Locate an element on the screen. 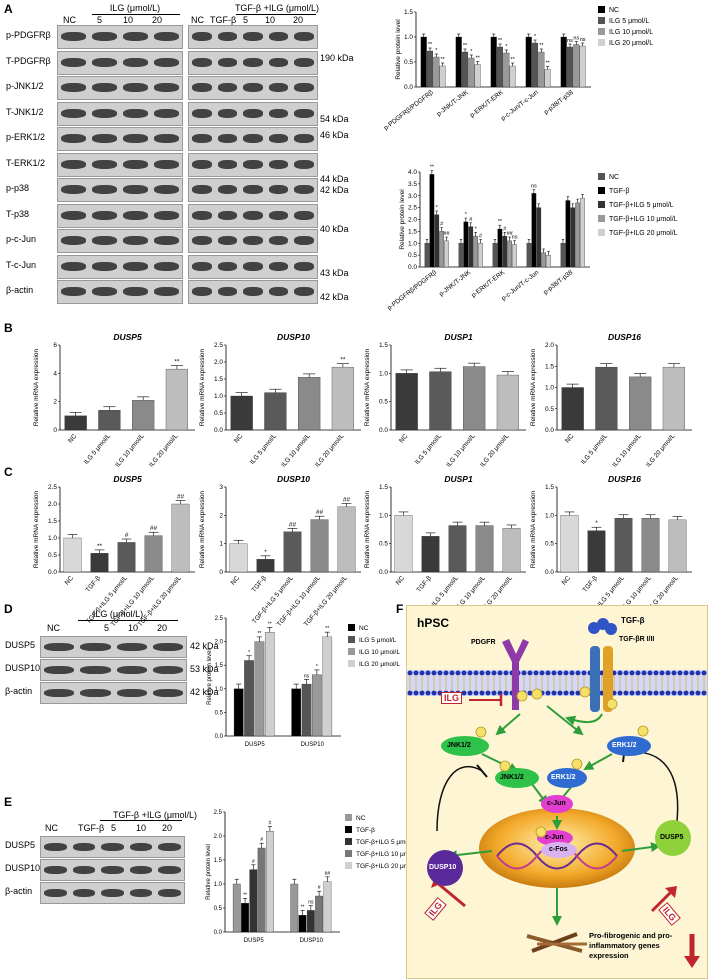 The width and height of the screenshot is (709, 980). blot-a1-dose-10: 10 is located at coordinates (128, 20).